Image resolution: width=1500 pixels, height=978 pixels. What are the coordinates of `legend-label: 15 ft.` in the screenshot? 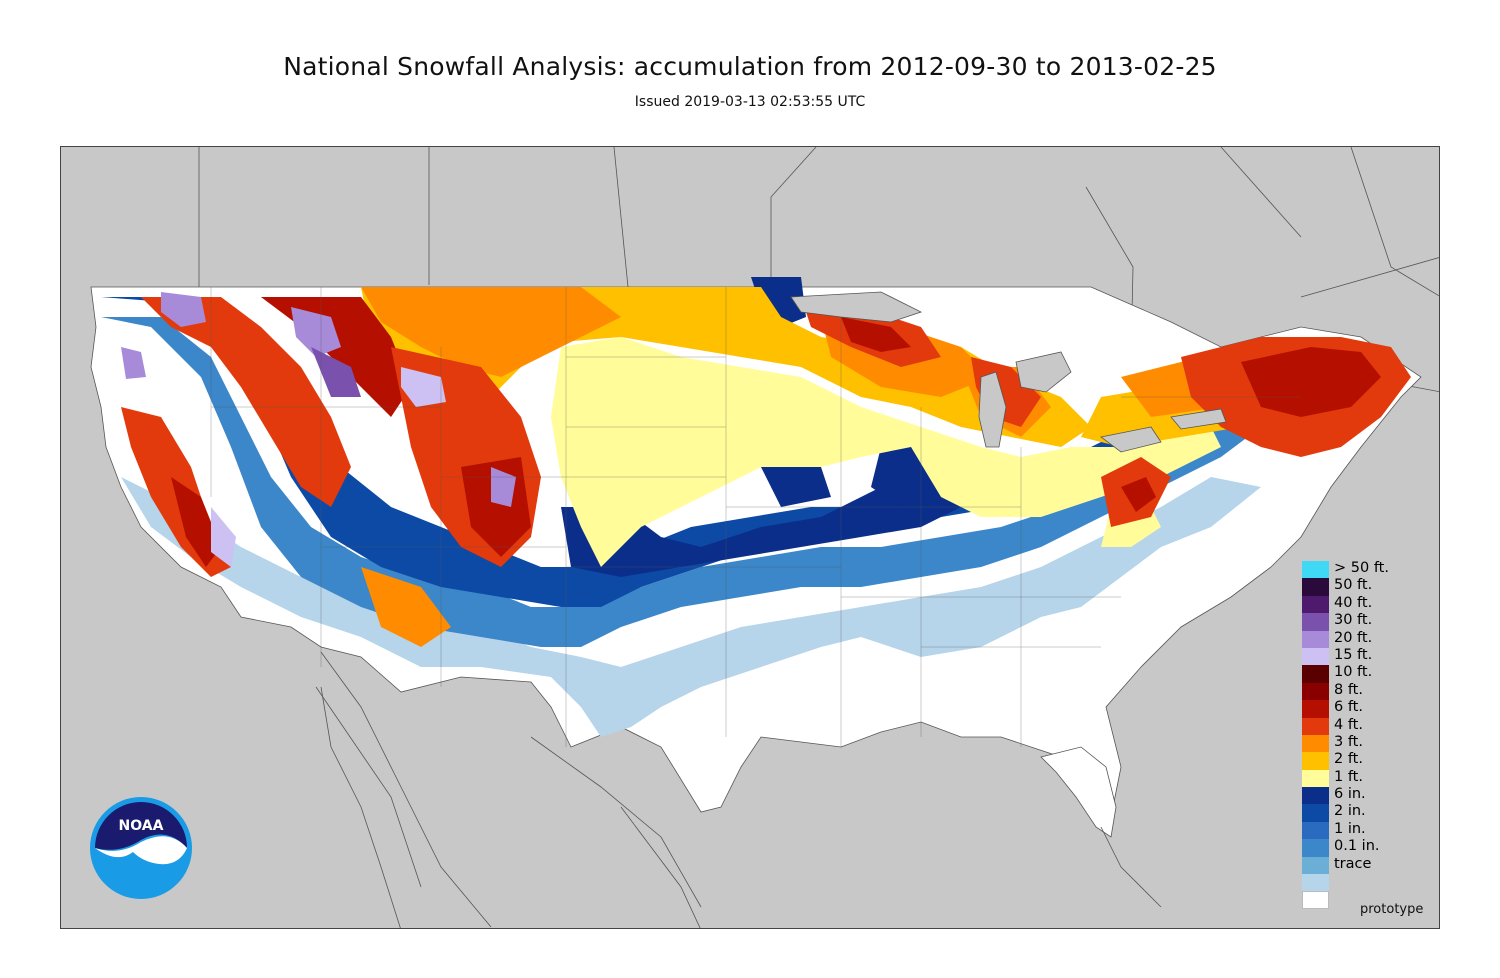 It's located at (1353, 654).